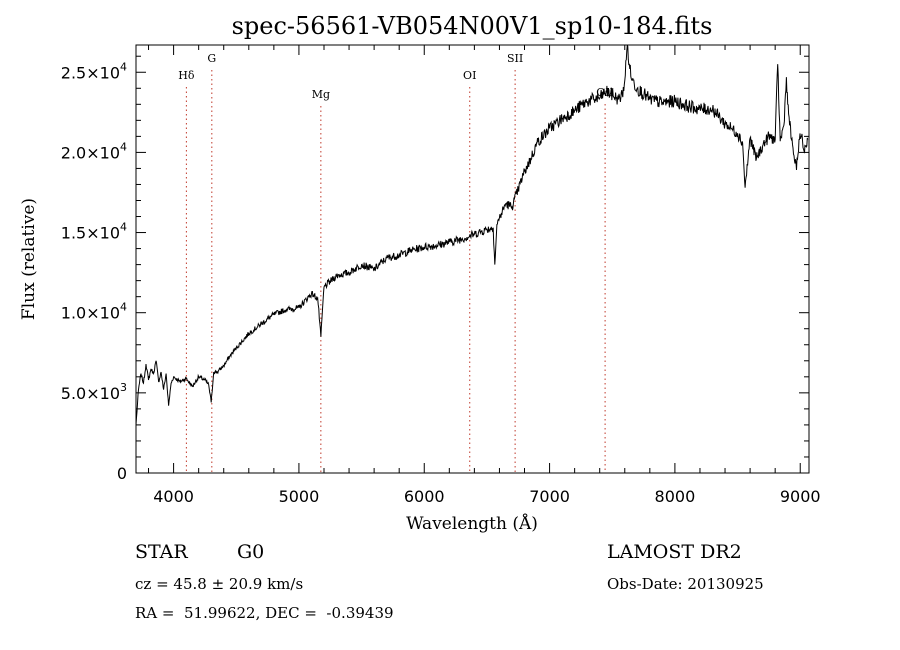 This screenshot has width=900, height=650. Describe the element at coordinates (94, 151) in the screenshot. I see `y-tick-label: 2.0×10⁴` at that location.